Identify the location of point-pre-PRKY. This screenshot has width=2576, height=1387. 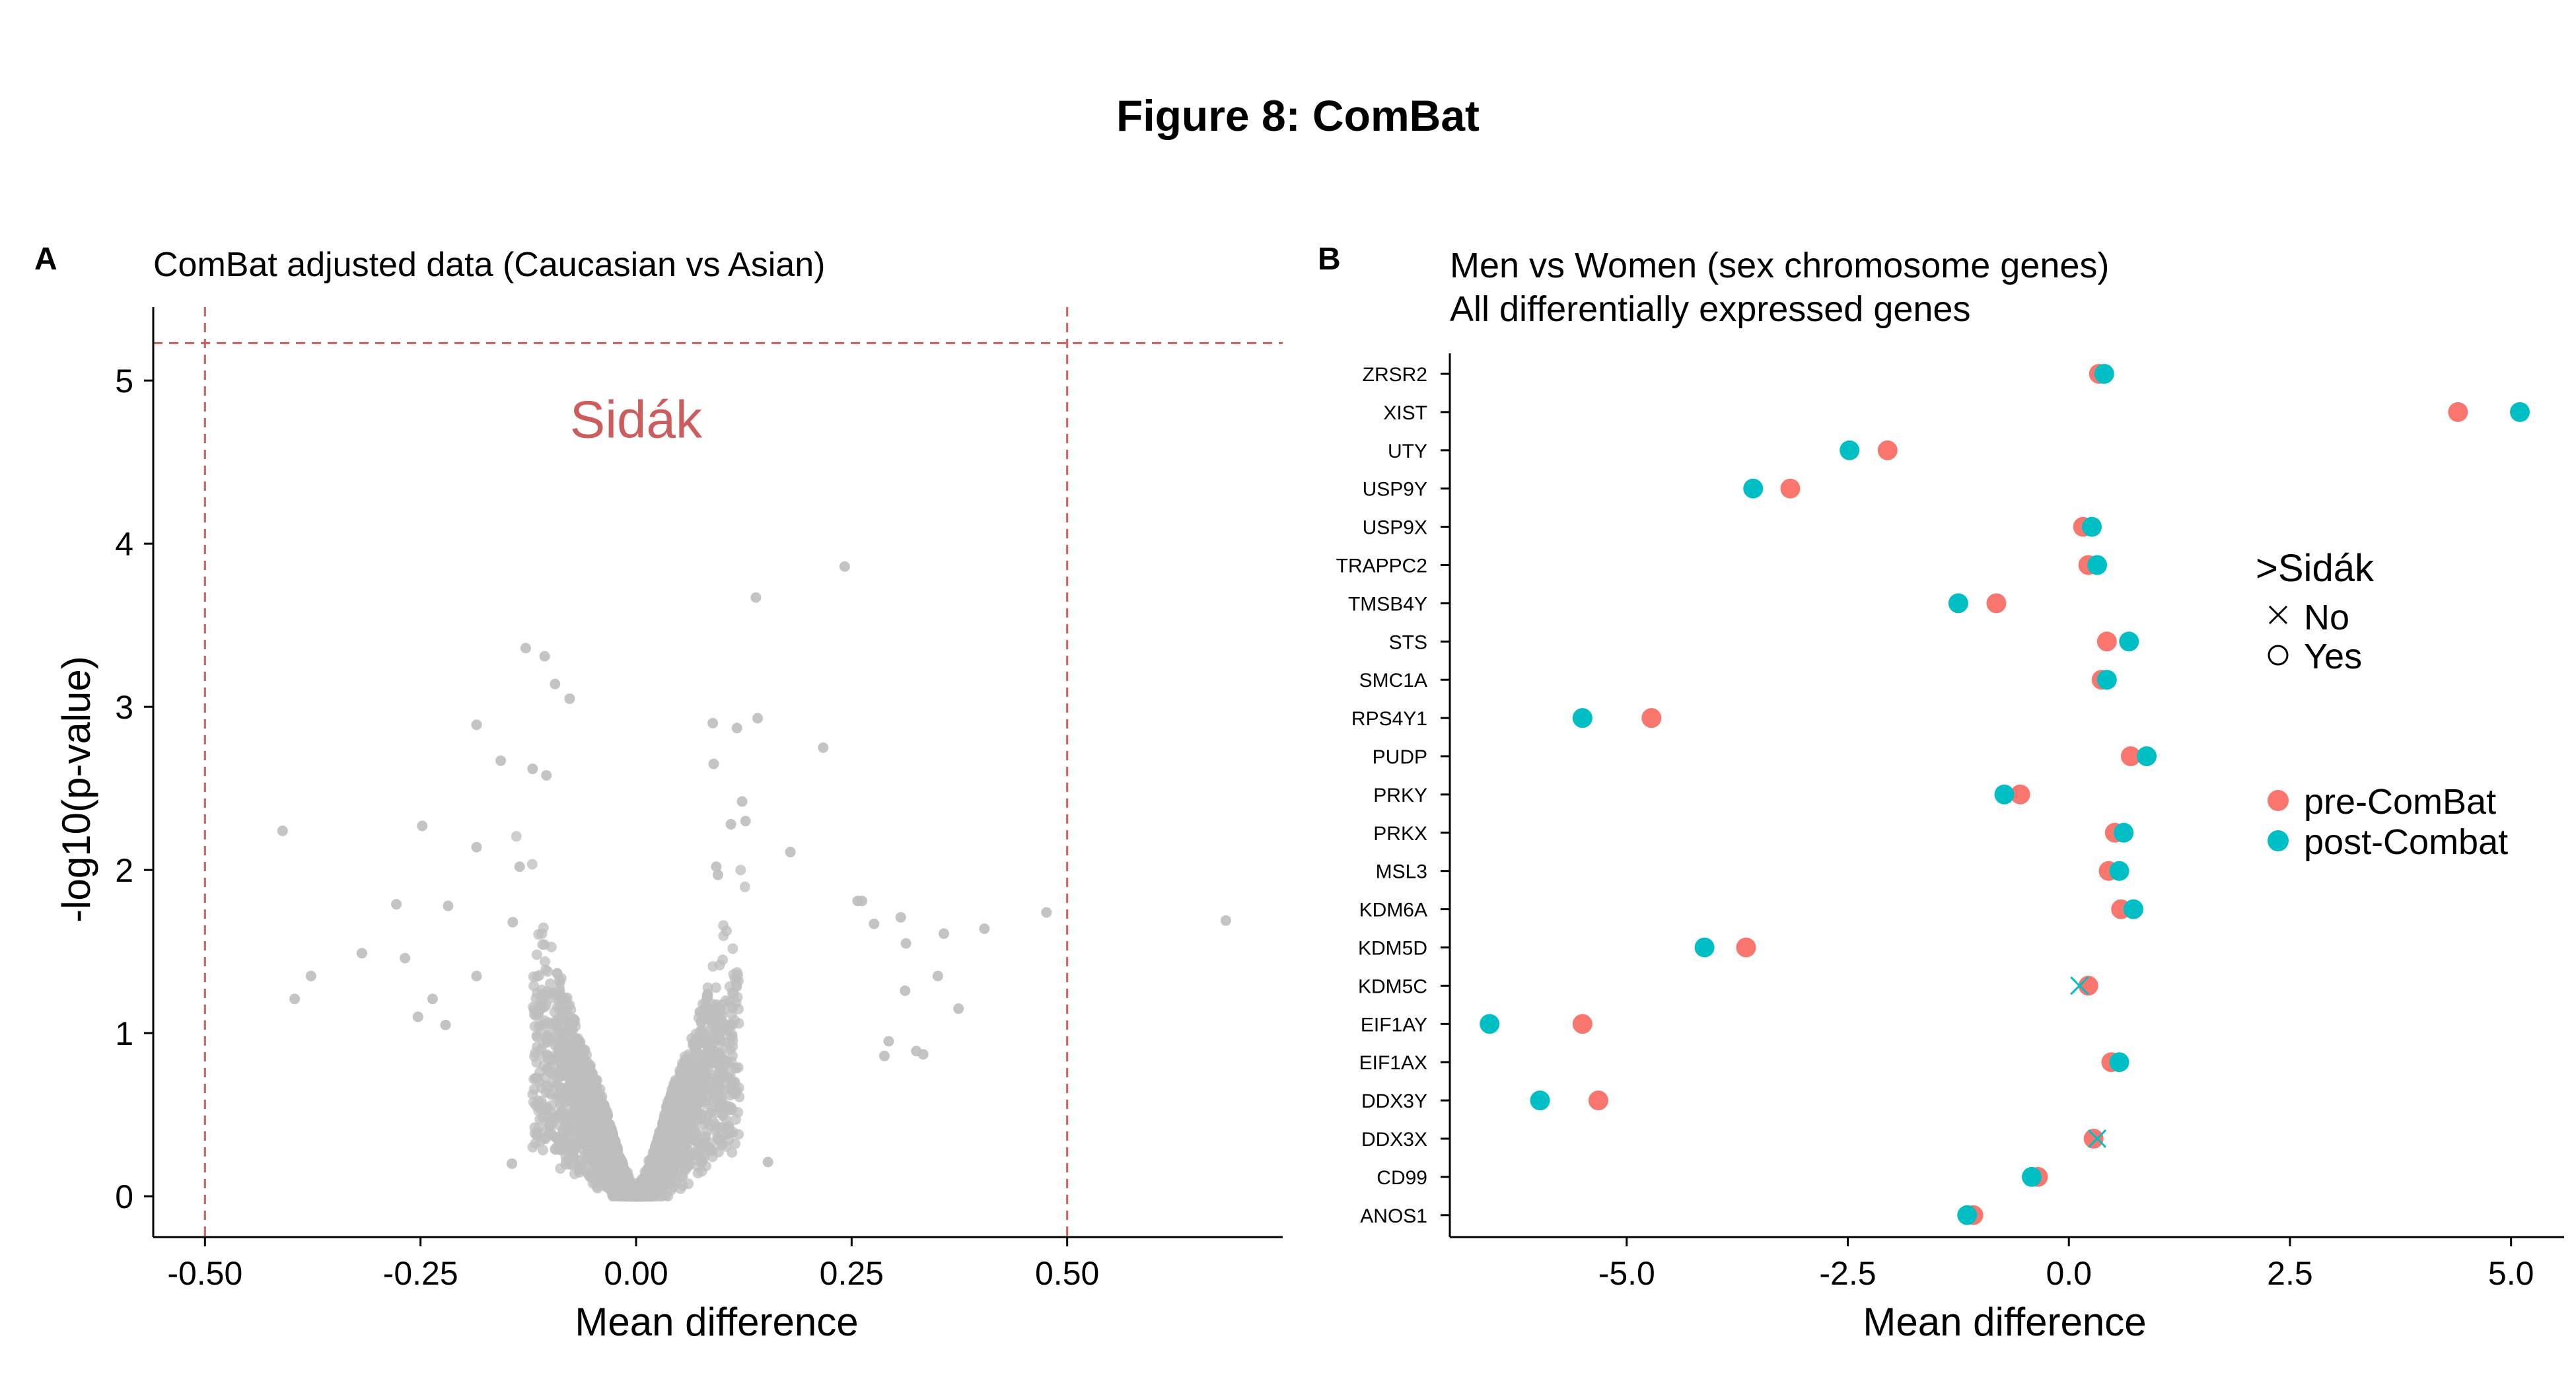
(2020, 794).